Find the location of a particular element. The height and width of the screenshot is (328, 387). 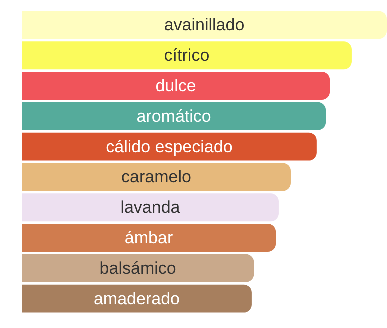

y-tick-label: caramelo is located at coordinates (157, 177).